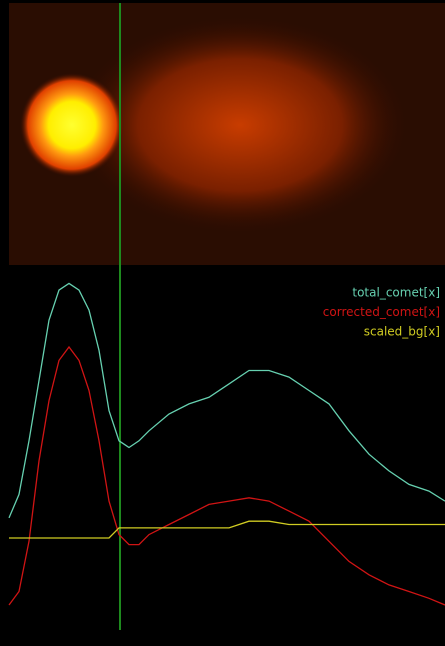 This screenshot has width=445, height=646. I want to click on nucleus, so click(72, 125).